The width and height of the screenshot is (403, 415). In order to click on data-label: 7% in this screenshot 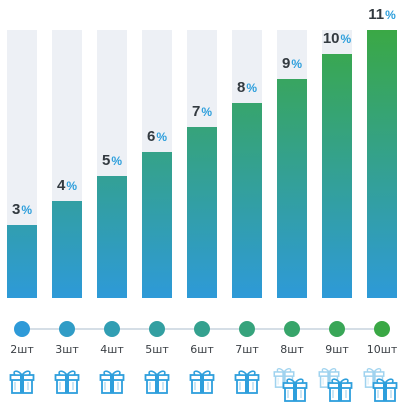, I will do `click(201, 112)`.